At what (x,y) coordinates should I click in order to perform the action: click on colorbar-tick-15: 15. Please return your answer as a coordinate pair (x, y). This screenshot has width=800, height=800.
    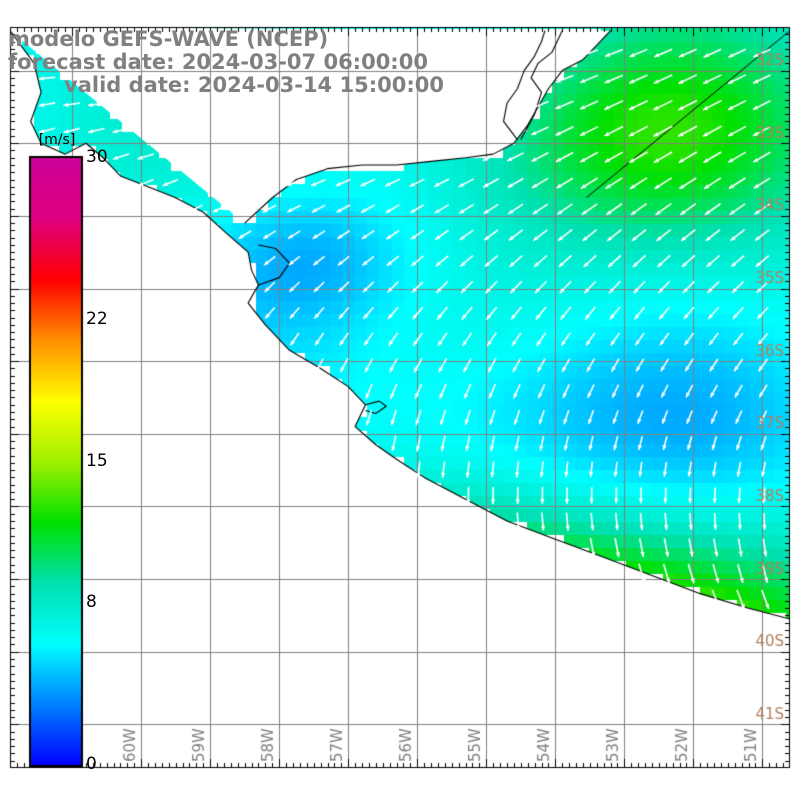
    Looking at the image, I should click on (97, 460).